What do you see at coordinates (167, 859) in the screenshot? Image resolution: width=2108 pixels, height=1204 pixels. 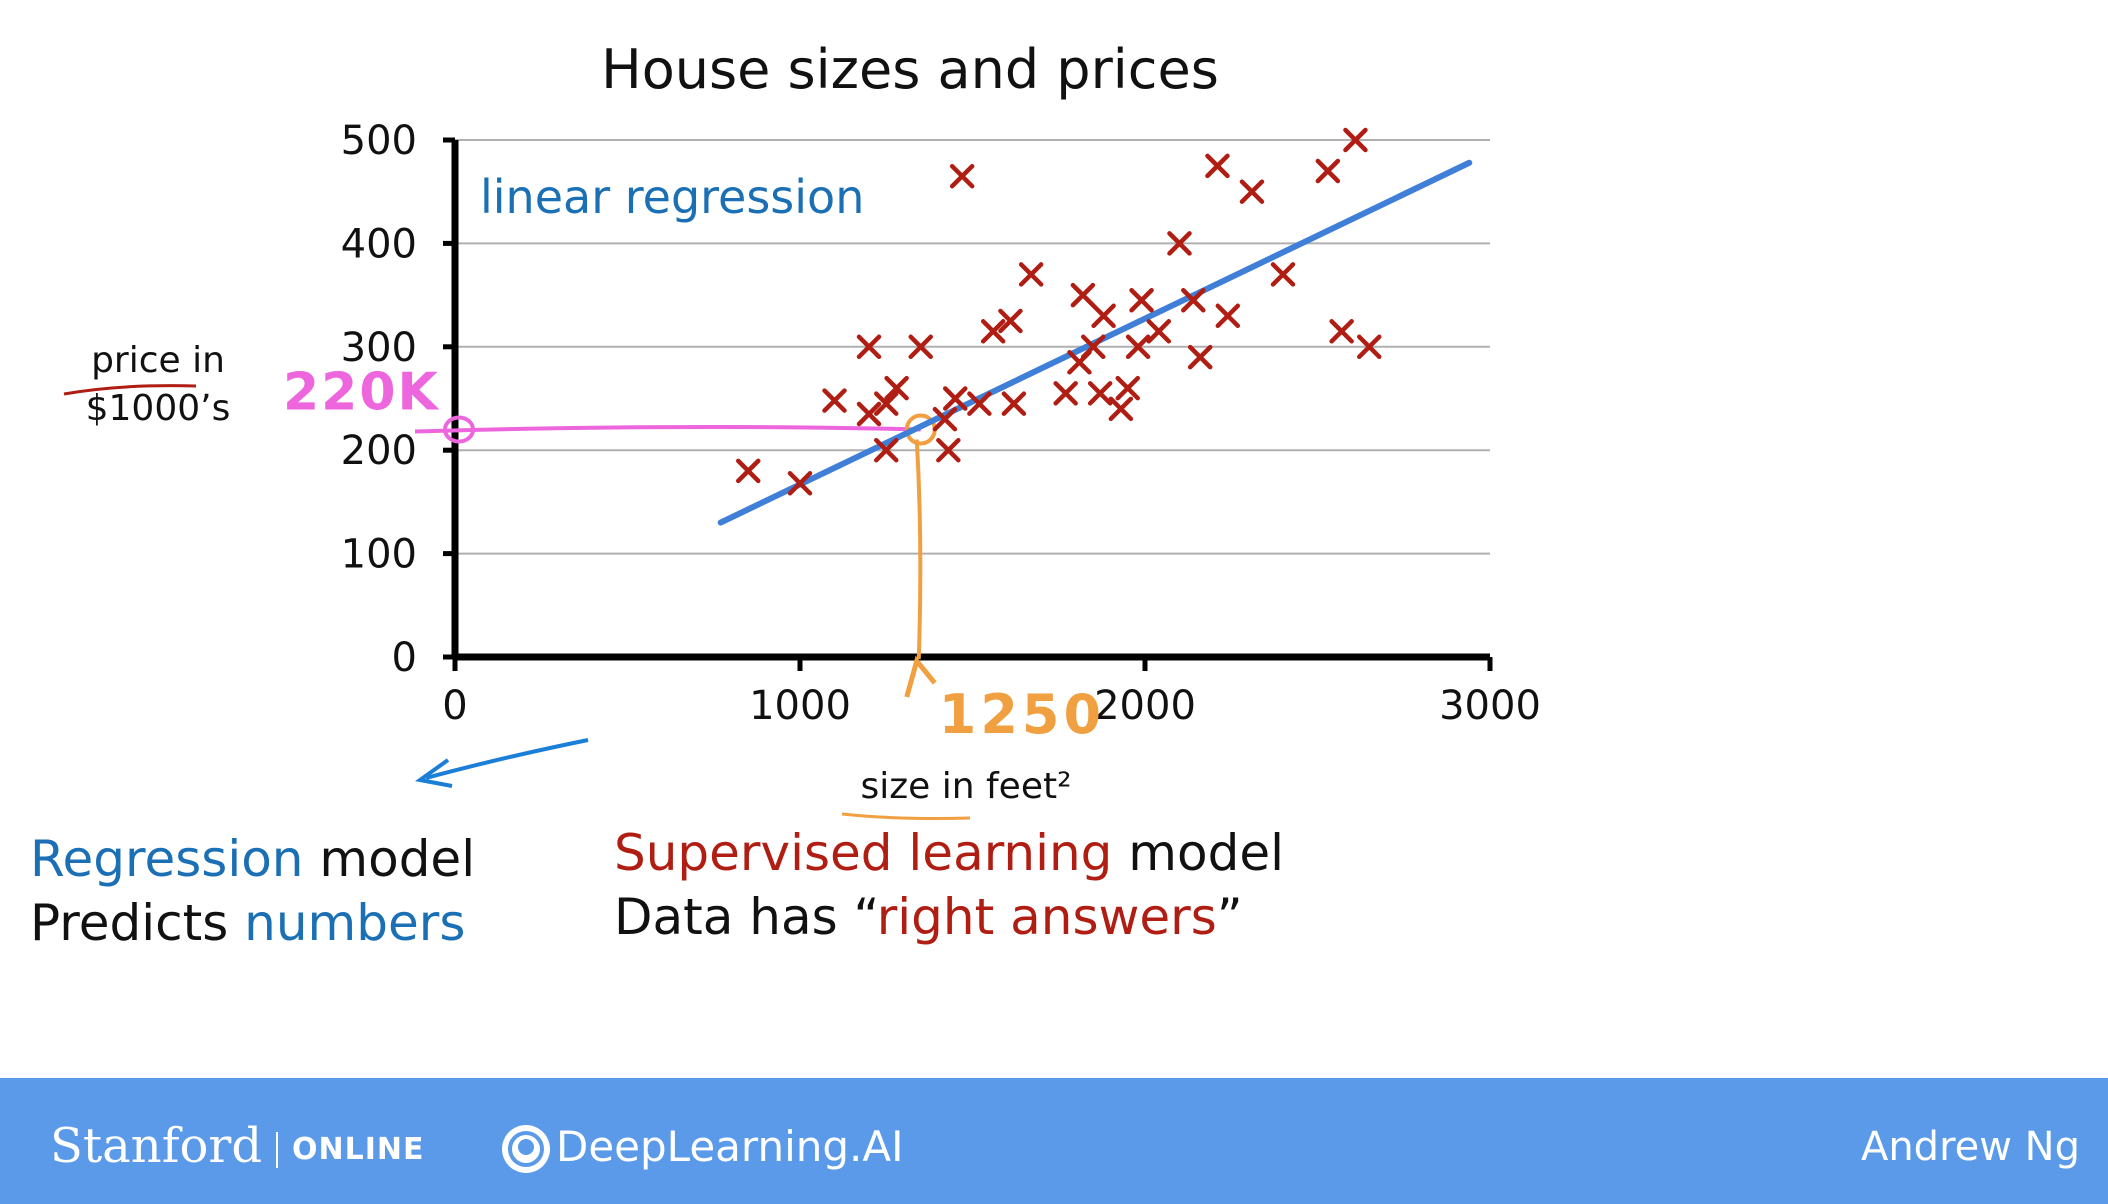 I see `note-regression-word: Regression` at bounding box center [167, 859].